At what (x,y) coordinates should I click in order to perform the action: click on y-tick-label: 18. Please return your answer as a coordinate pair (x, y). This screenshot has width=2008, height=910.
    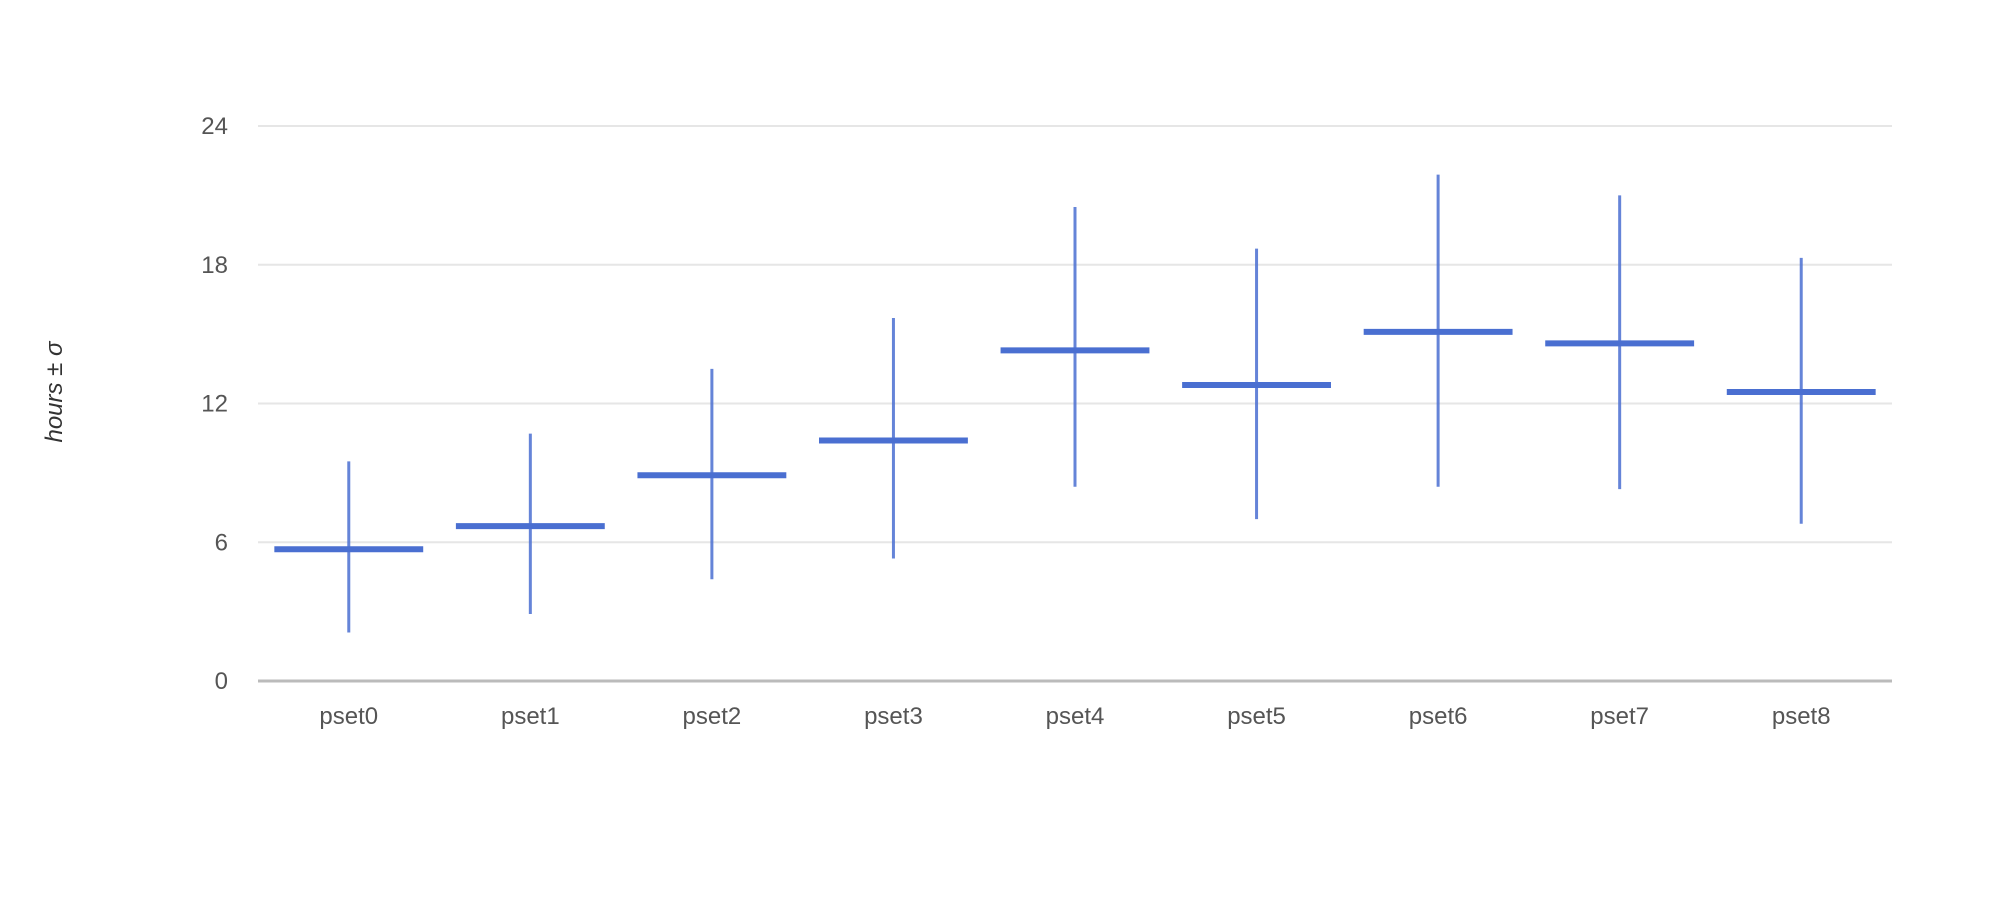
    Looking at the image, I should click on (214, 265).